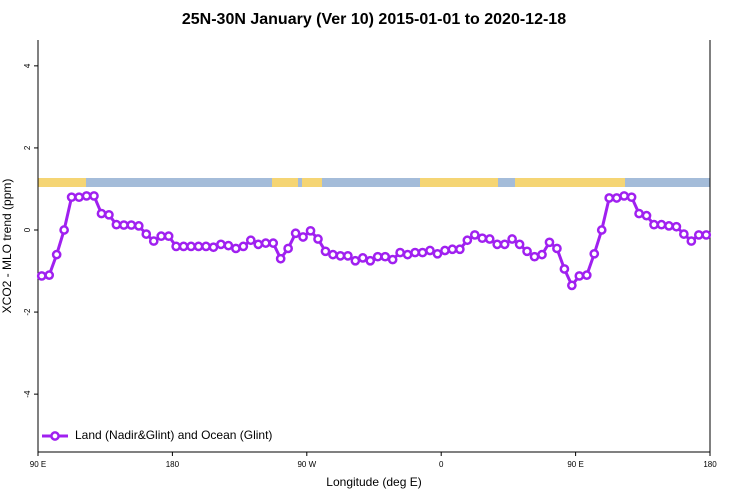  Describe the element at coordinates (27, 312) in the screenshot. I see `y-tick-label: -2` at that location.